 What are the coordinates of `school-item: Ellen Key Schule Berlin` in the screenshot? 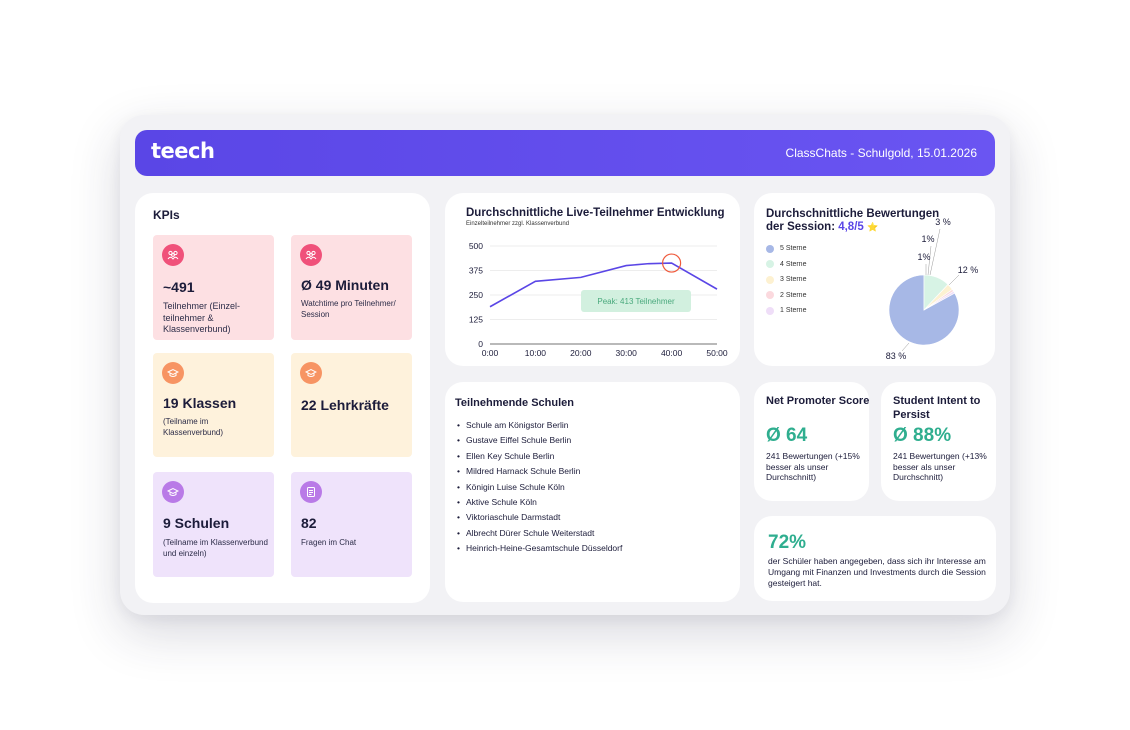 It's located at (539, 458).